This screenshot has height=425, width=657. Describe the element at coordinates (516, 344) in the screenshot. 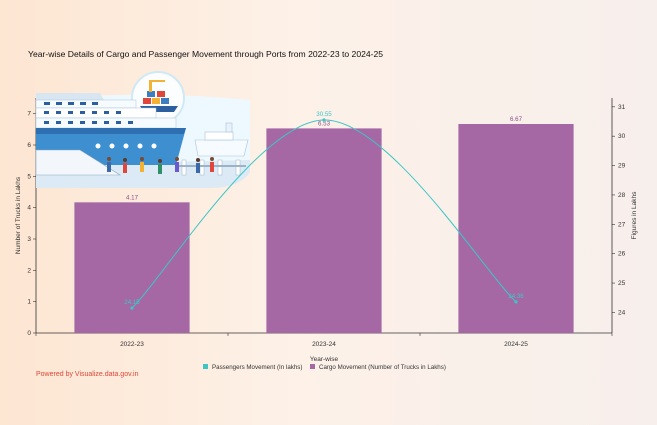

I see `x-tick-label: 2024-25` at that location.